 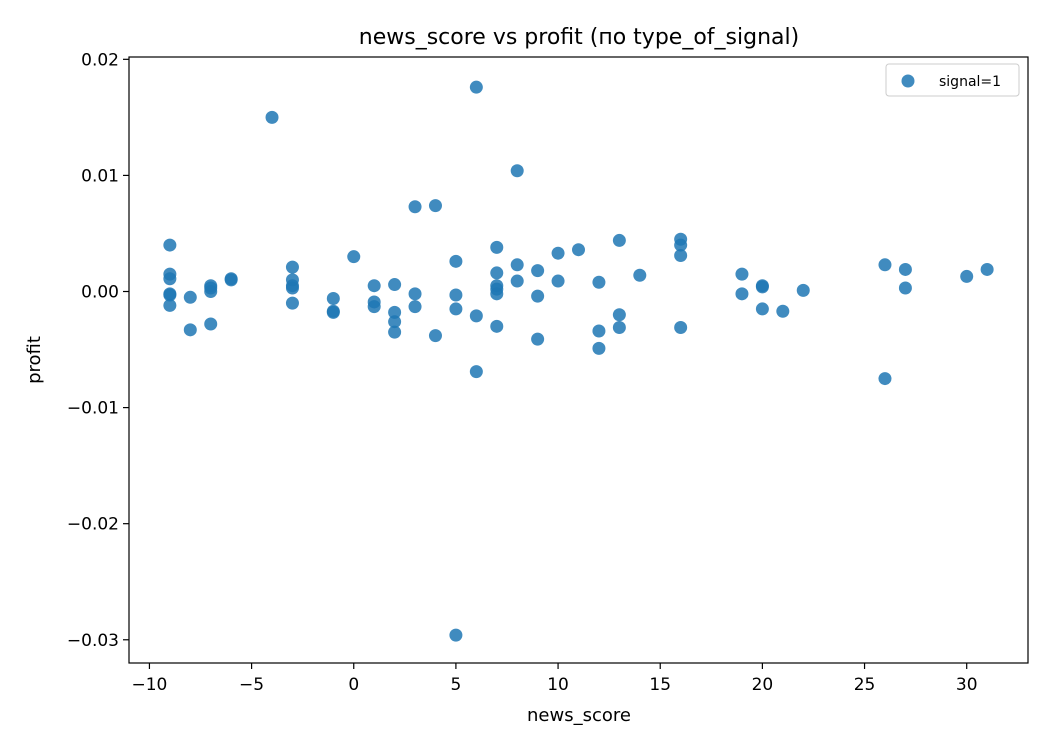 What do you see at coordinates (865, 685) in the screenshot?
I see `x-tick-label: 25` at bounding box center [865, 685].